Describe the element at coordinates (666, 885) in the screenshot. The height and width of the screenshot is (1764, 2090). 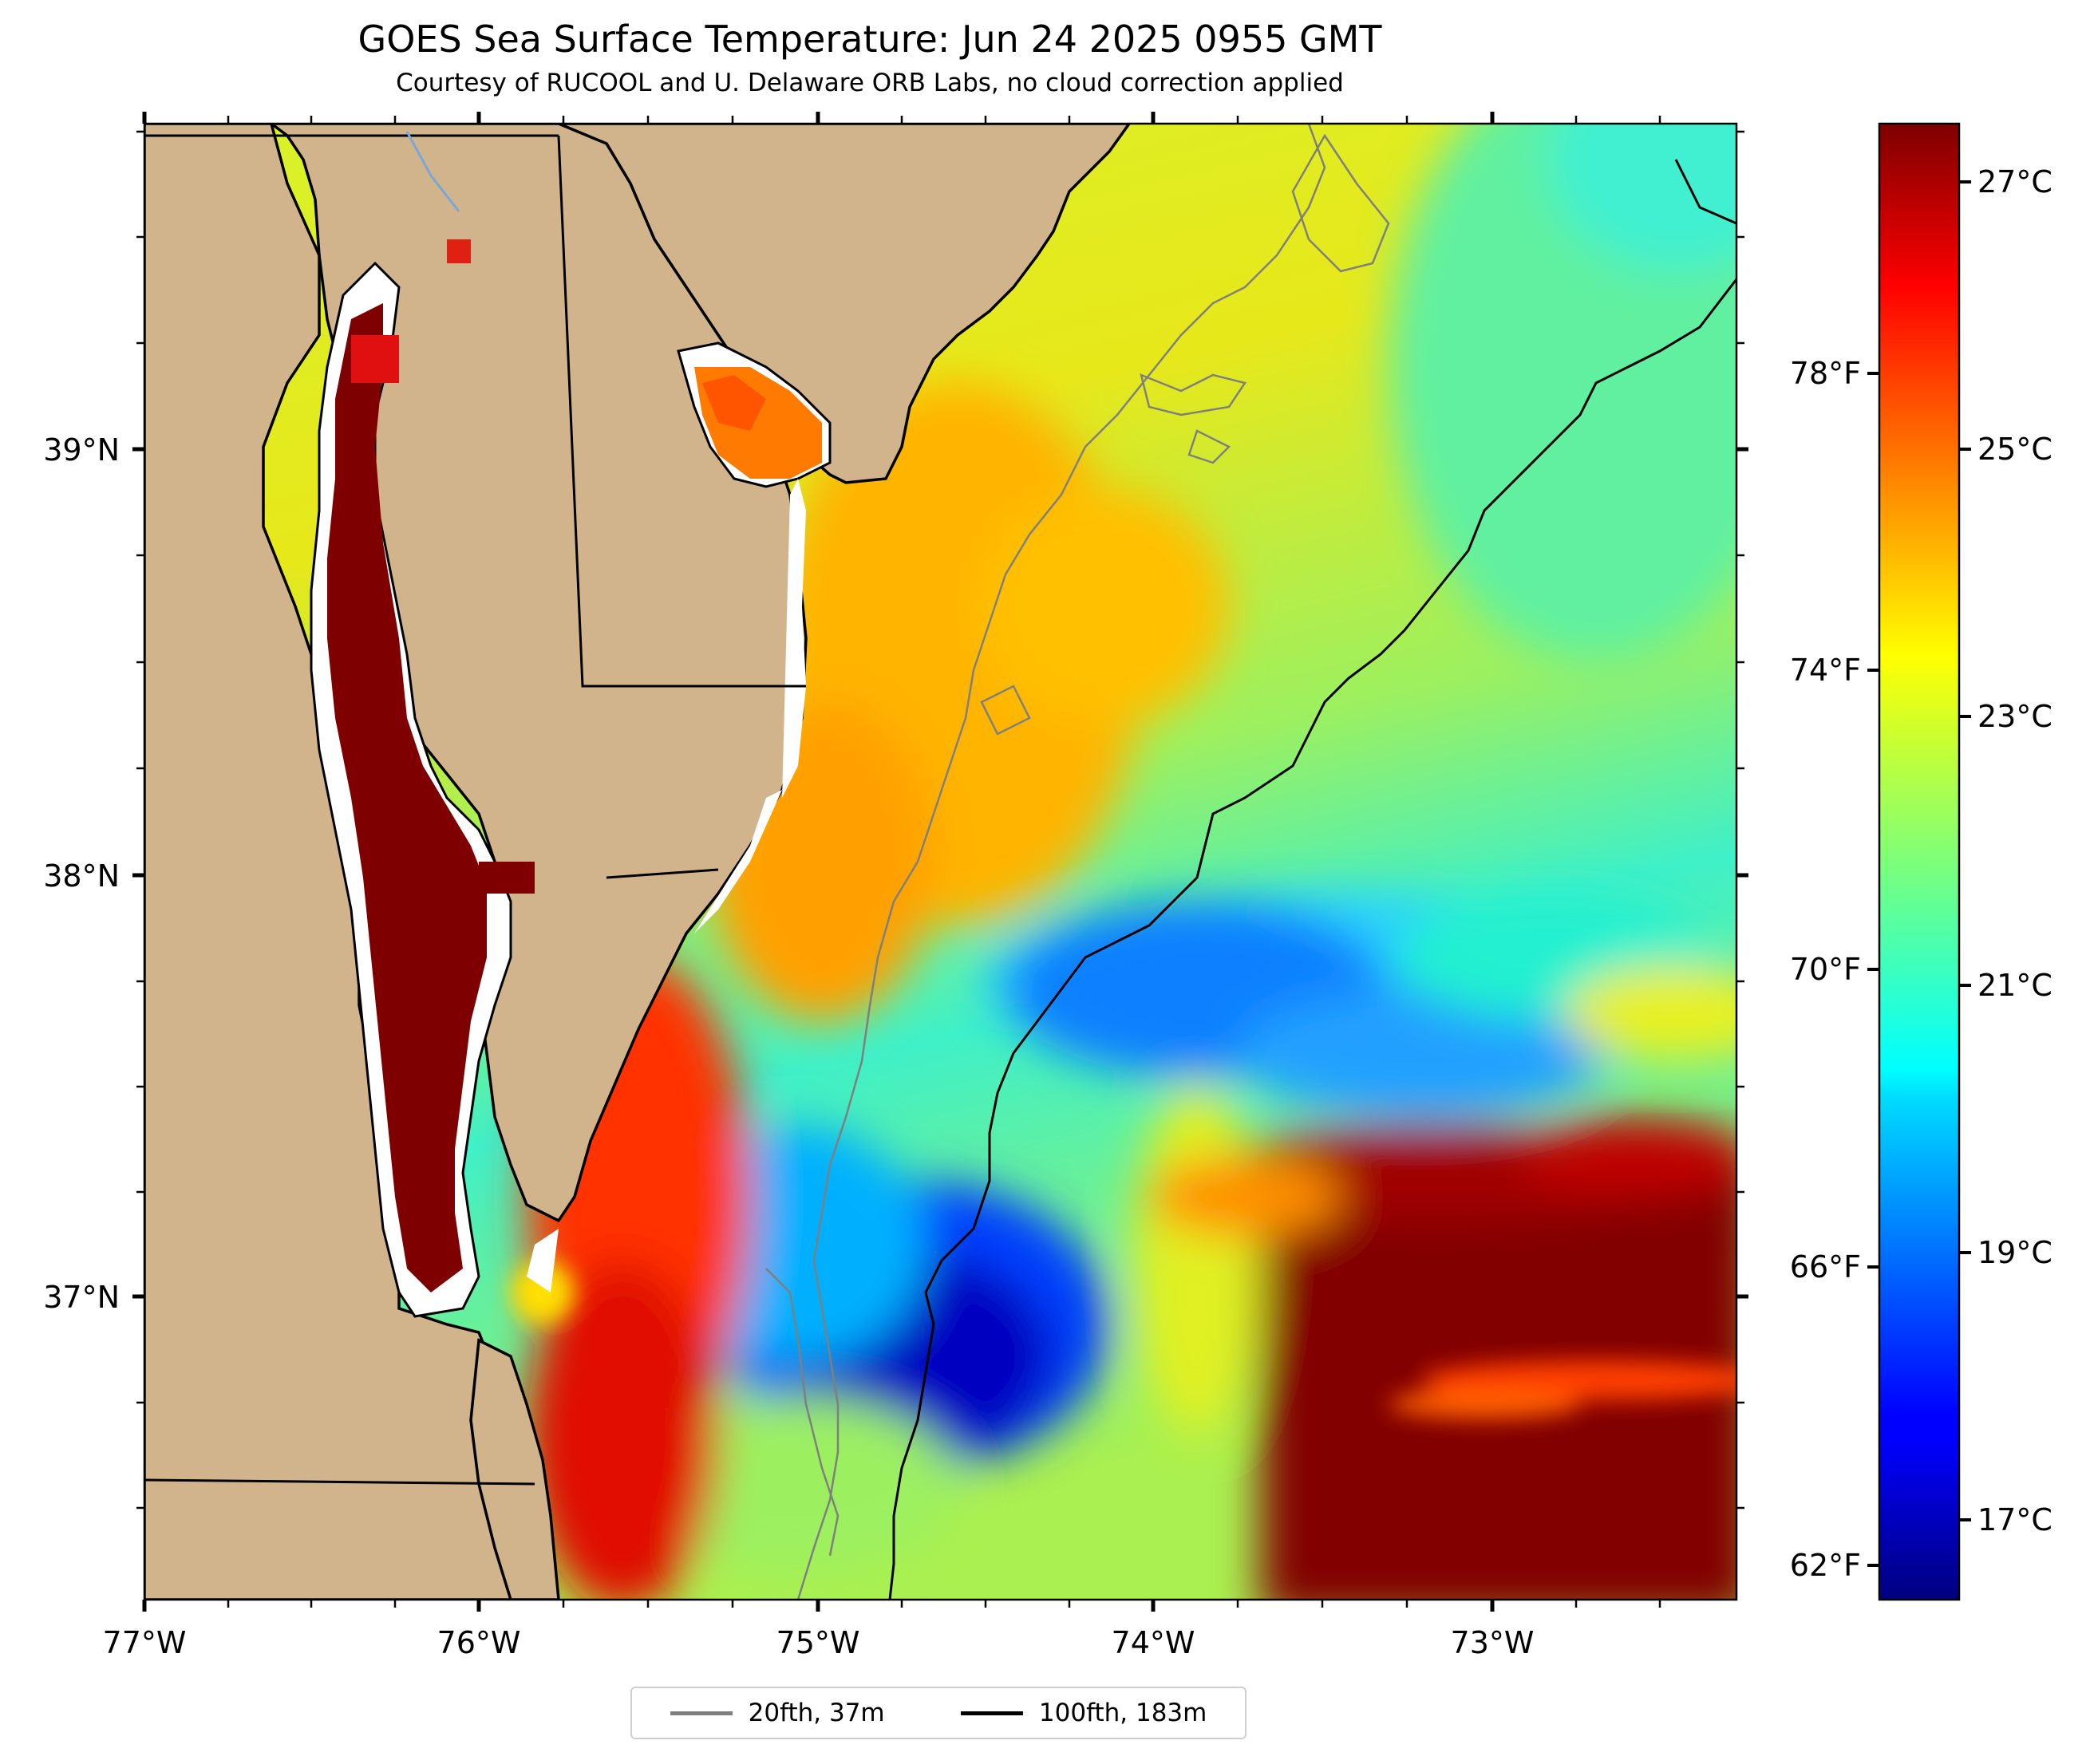
I see `coastal-strip` at that location.